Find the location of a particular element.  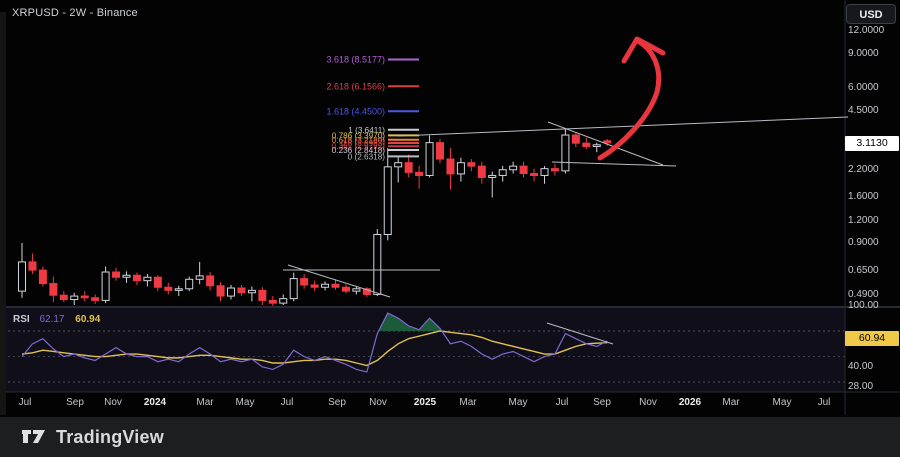

price-tick: 9.0000 is located at coordinates (863, 53).